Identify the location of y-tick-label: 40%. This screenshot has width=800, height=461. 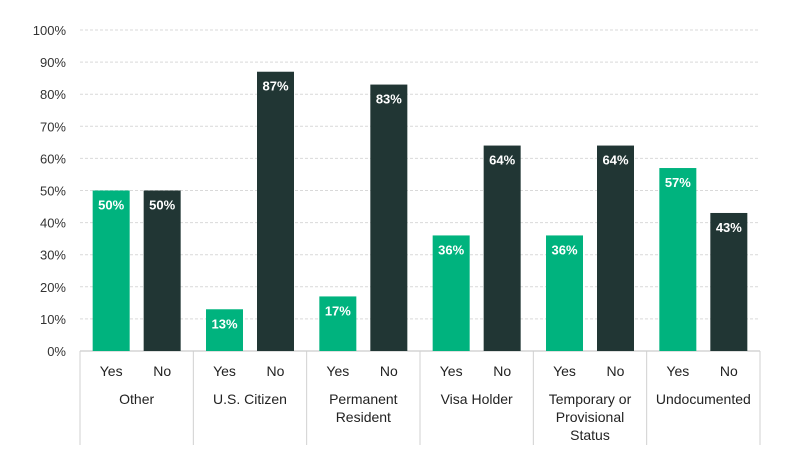
(53, 223).